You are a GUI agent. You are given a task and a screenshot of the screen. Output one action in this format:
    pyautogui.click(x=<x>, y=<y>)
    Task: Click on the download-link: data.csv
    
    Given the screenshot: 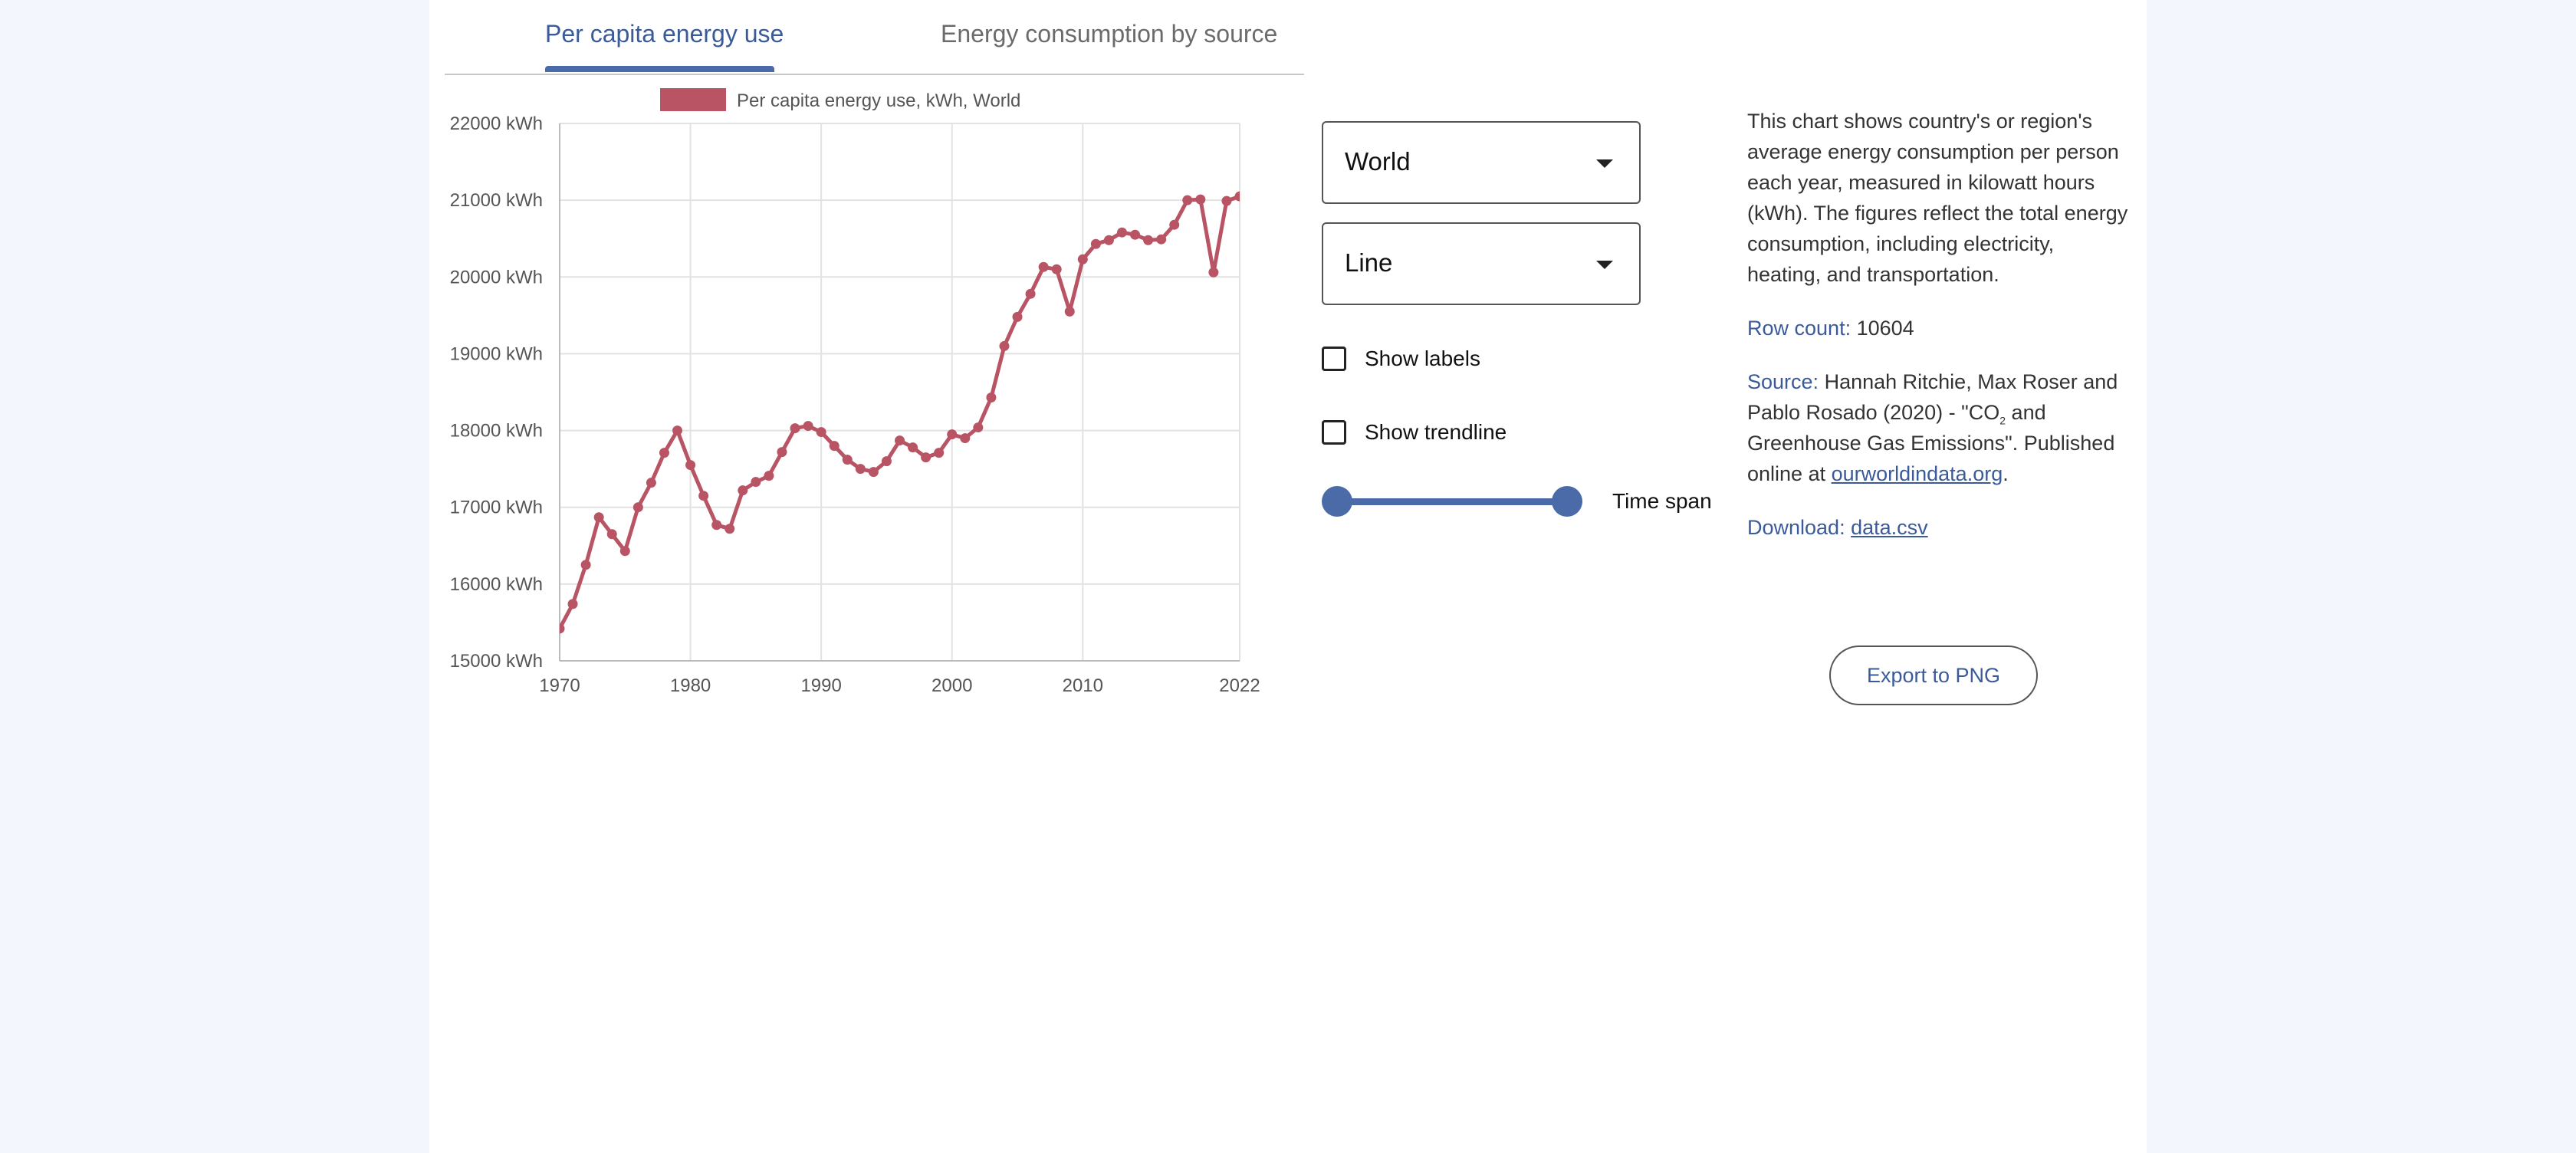 What is the action you would take?
    pyautogui.click(x=1890, y=527)
    